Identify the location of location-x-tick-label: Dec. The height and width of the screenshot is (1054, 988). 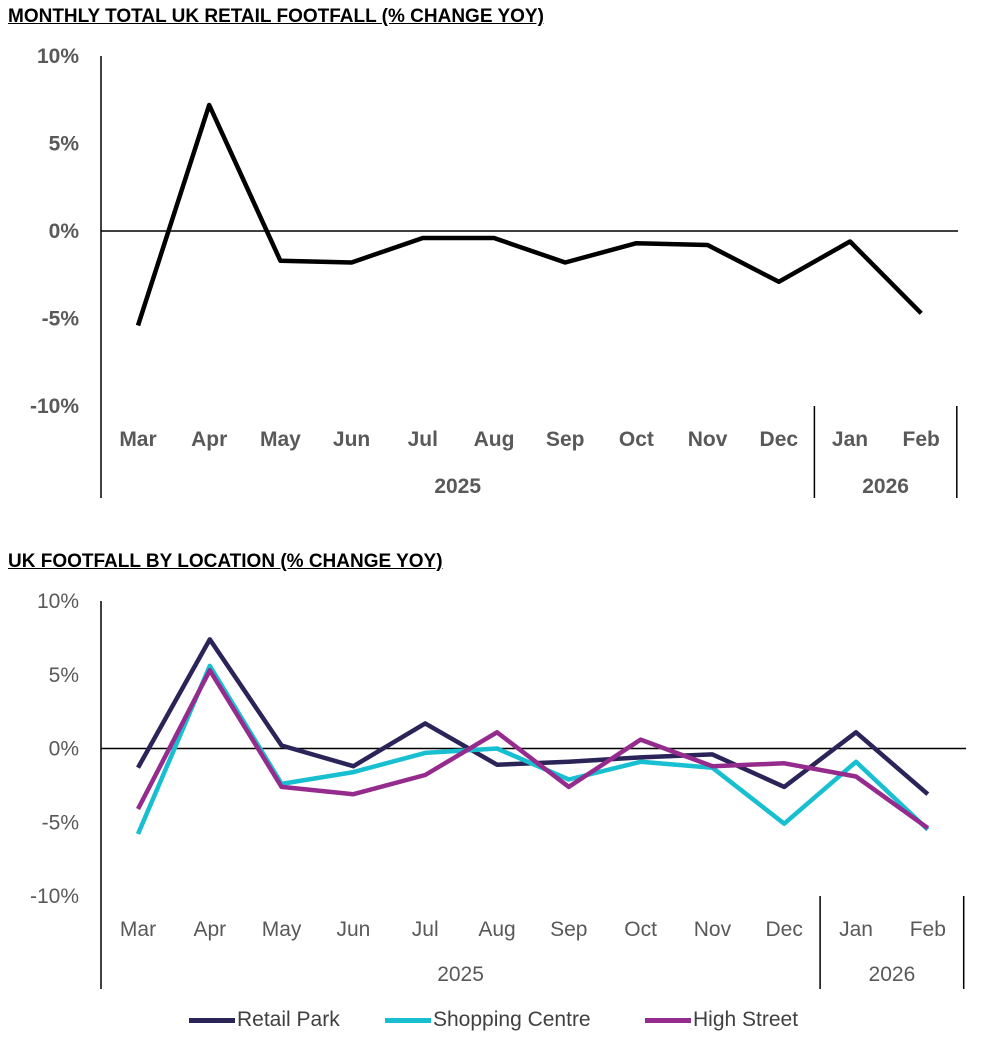
(784, 929).